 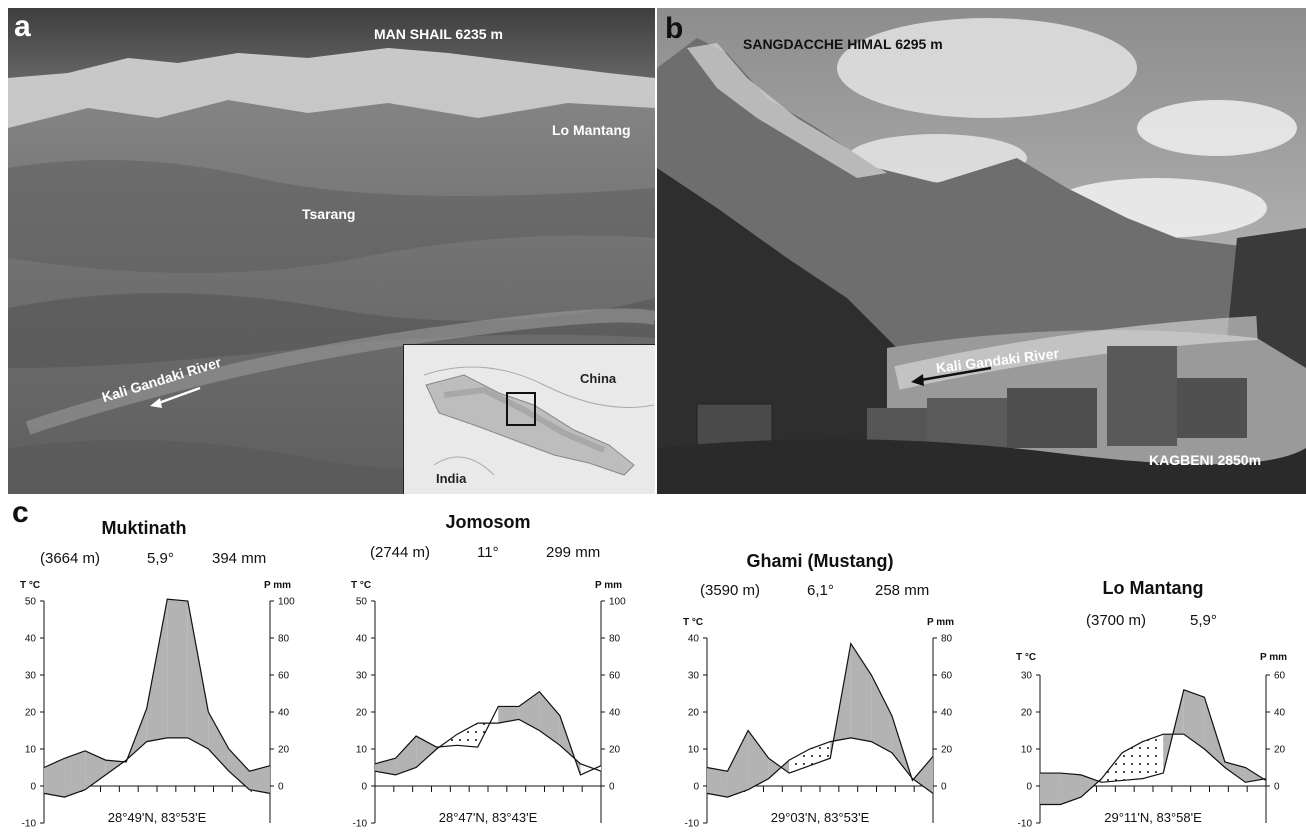 I want to click on label-sangdacche-himal: SANGDACCHE HIMAL 6295 m, so click(x=843, y=44).